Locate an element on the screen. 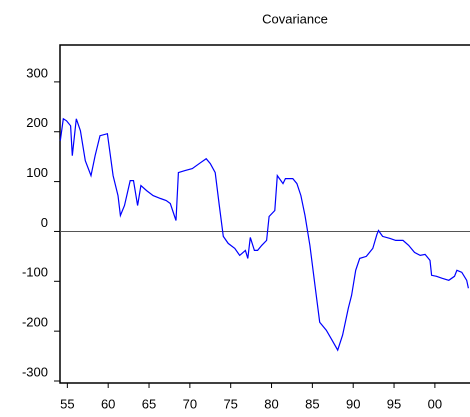 The image size is (470, 417). x-tick-label: 95 is located at coordinates (394, 403).